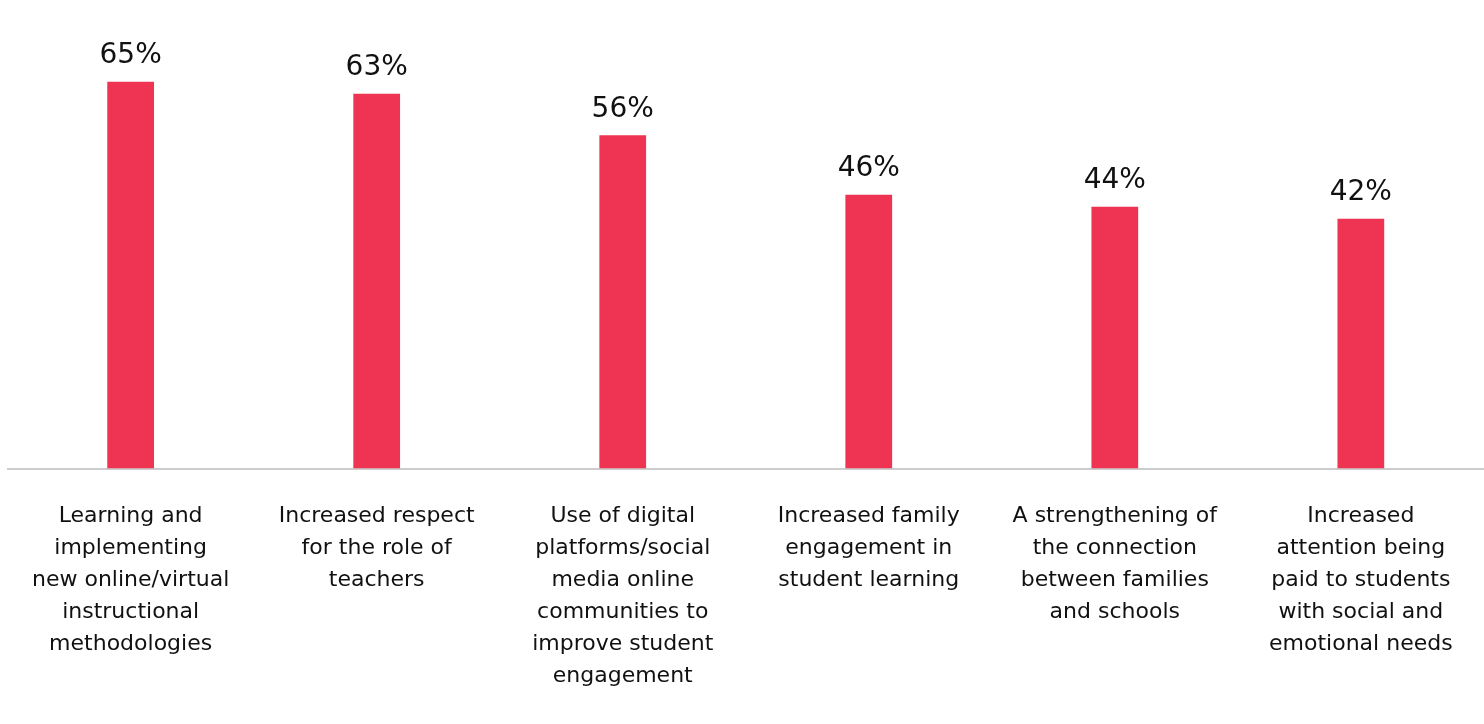 Image resolution: width=1484 pixels, height=724 pixels. Describe the element at coordinates (130, 578) in the screenshot. I see `x-tick-label: Learning and implementing new online/virtual instructional methodologies` at that location.